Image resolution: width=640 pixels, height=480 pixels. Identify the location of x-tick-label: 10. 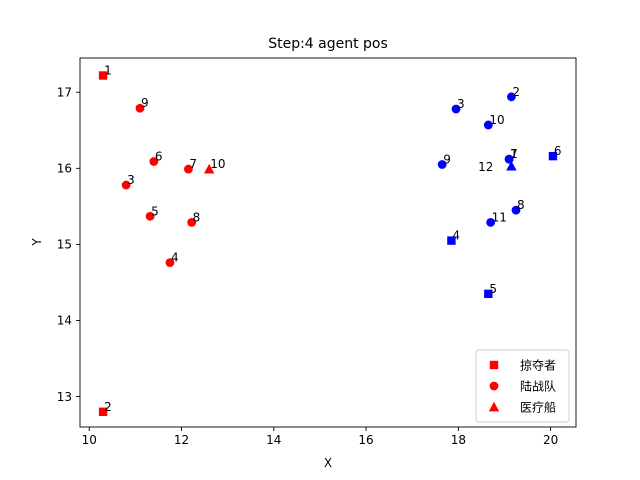
(89, 440).